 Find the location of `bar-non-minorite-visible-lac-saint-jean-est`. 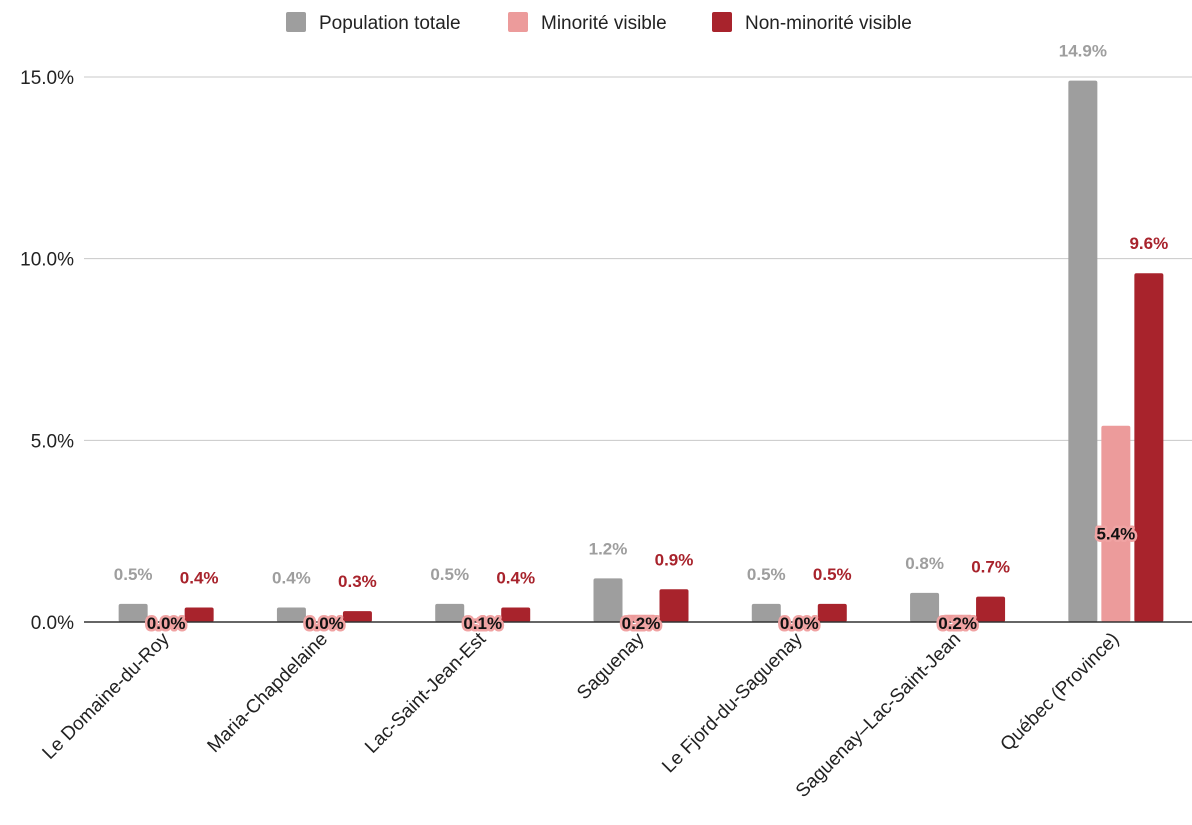

bar-non-minorite-visible-lac-saint-jean-est is located at coordinates (516, 614).